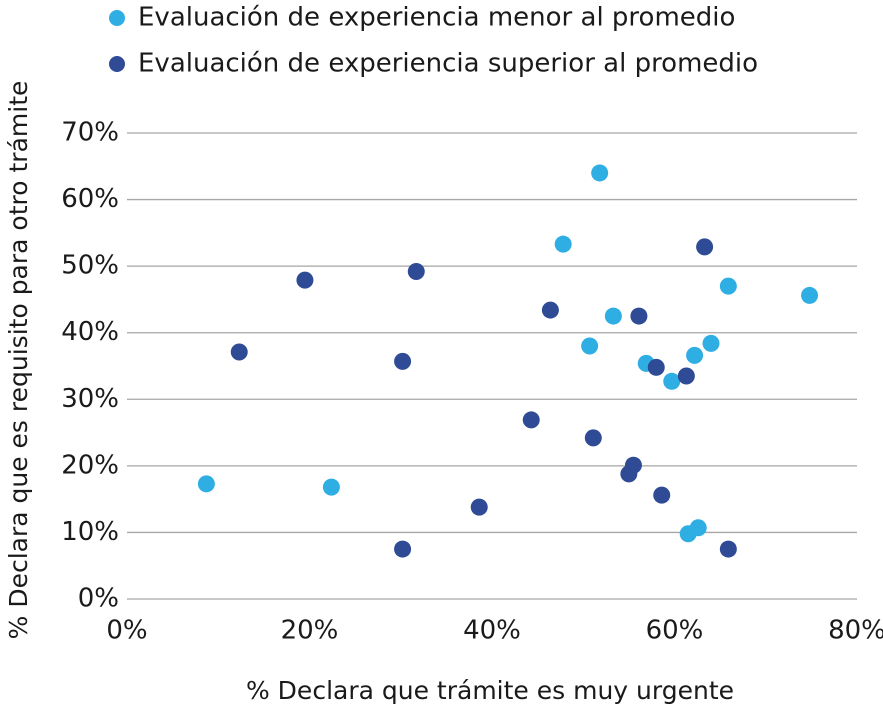 This screenshot has width=883, height=713. Describe the element at coordinates (90, 399) in the screenshot. I see `y-tick-label: 30%` at that location.